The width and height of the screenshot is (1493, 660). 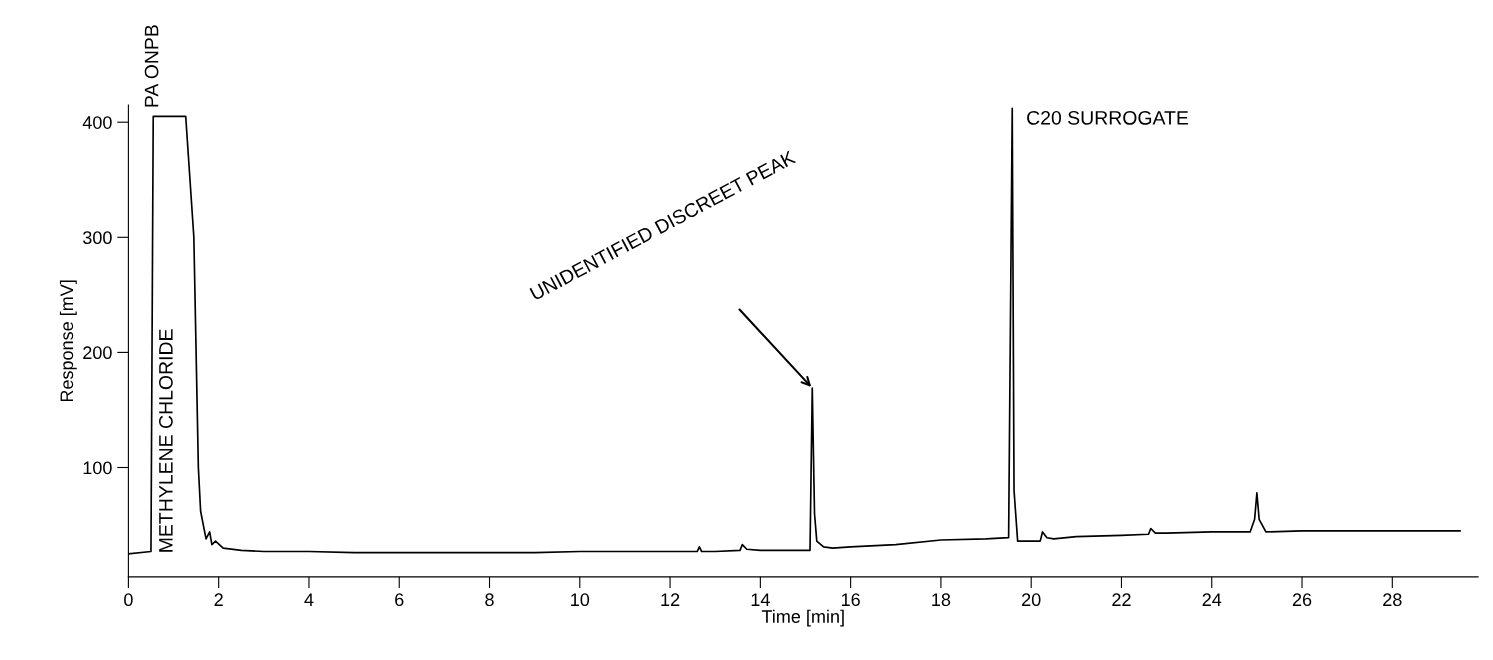 What do you see at coordinates (97, 238) in the screenshot?
I see `y-tick-label: 300` at bounding box center [97, 238].